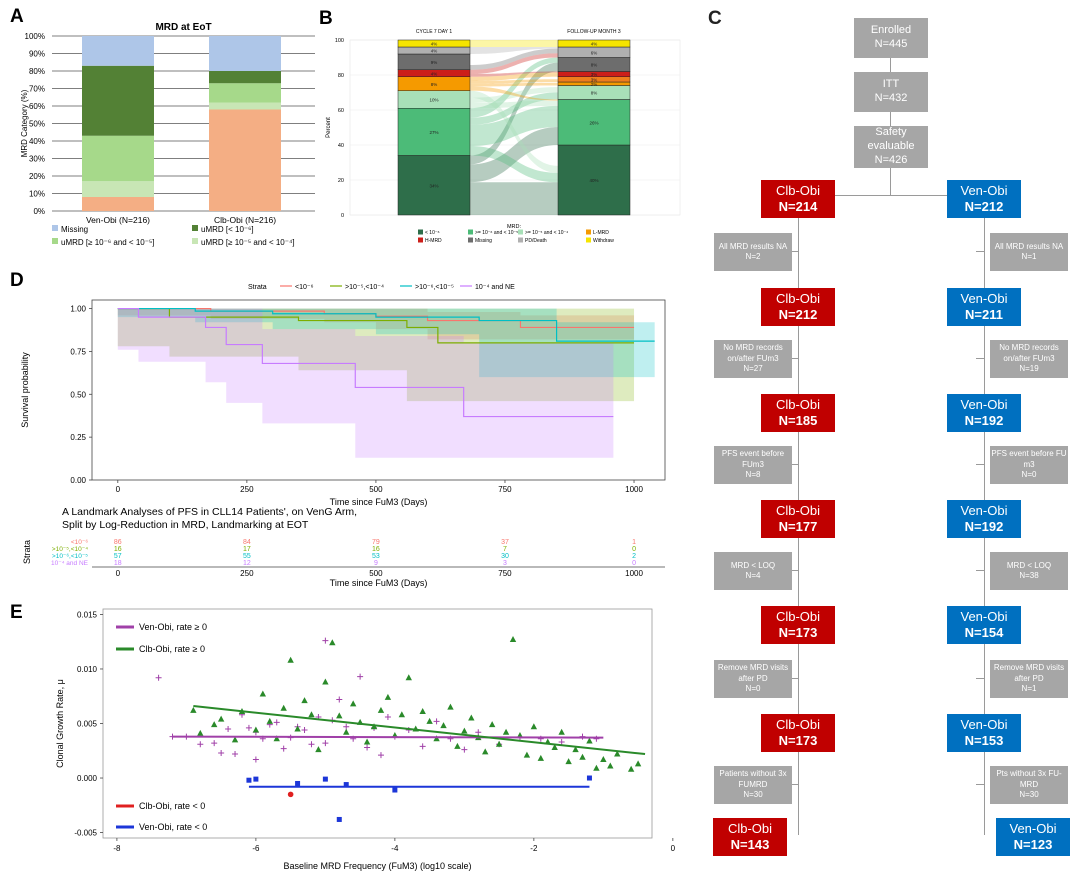  What do you see at coordinates (247, 563) in the screenshot?
I see `risk-table-count: 12` at bounding box center [247, 563].